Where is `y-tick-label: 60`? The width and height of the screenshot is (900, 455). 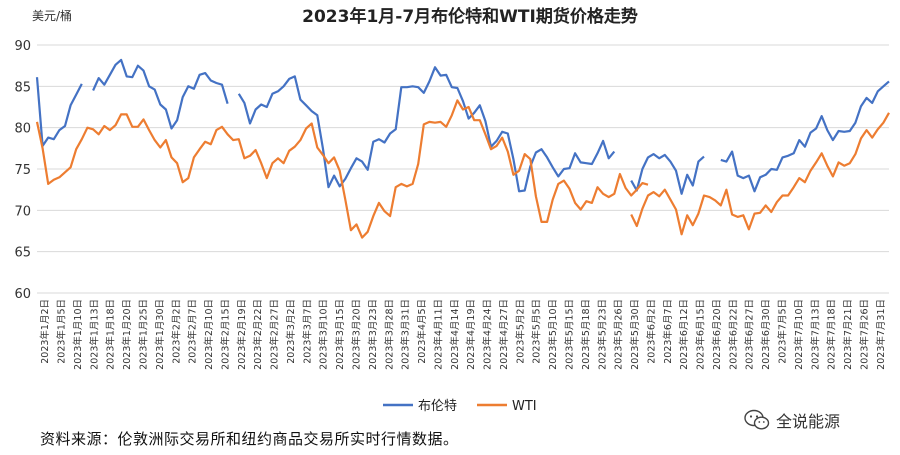 y-tick-label: 60 is located at coordinates (22, 294).